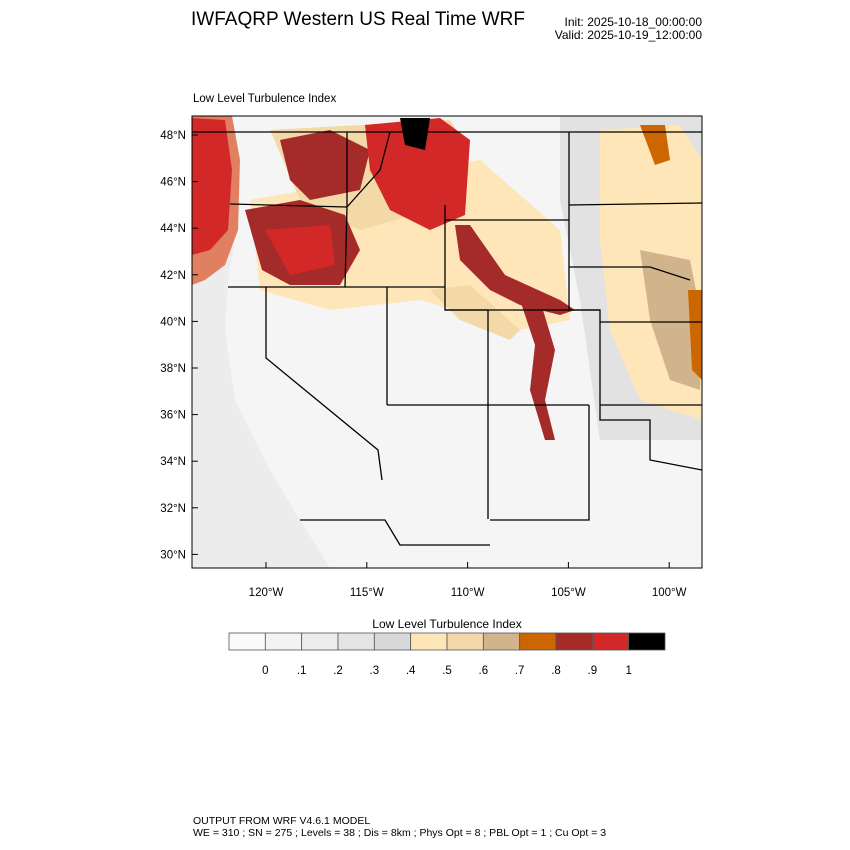 The width and height of the screenshot is (850, 850). Describe the element at coordinates (375, 671) in the screenshot. I see `colorbar-label: .3` at that location.